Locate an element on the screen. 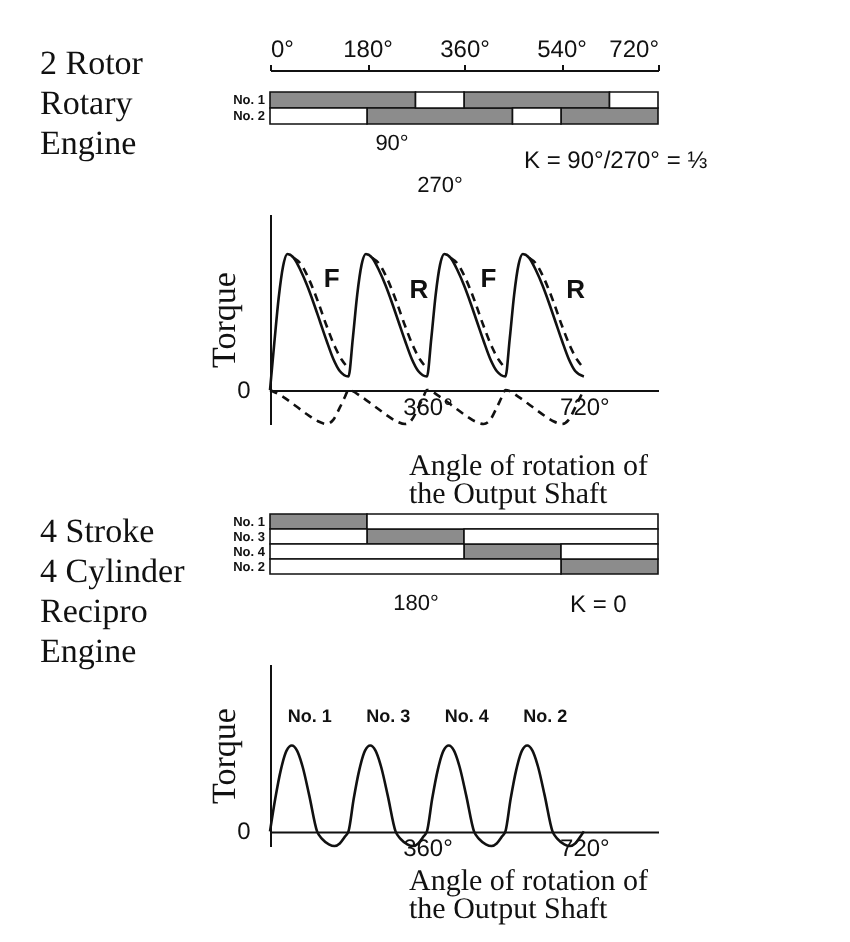 This screenshot has height=942, width=850. text: 180° is located at coordinates (416, 604).